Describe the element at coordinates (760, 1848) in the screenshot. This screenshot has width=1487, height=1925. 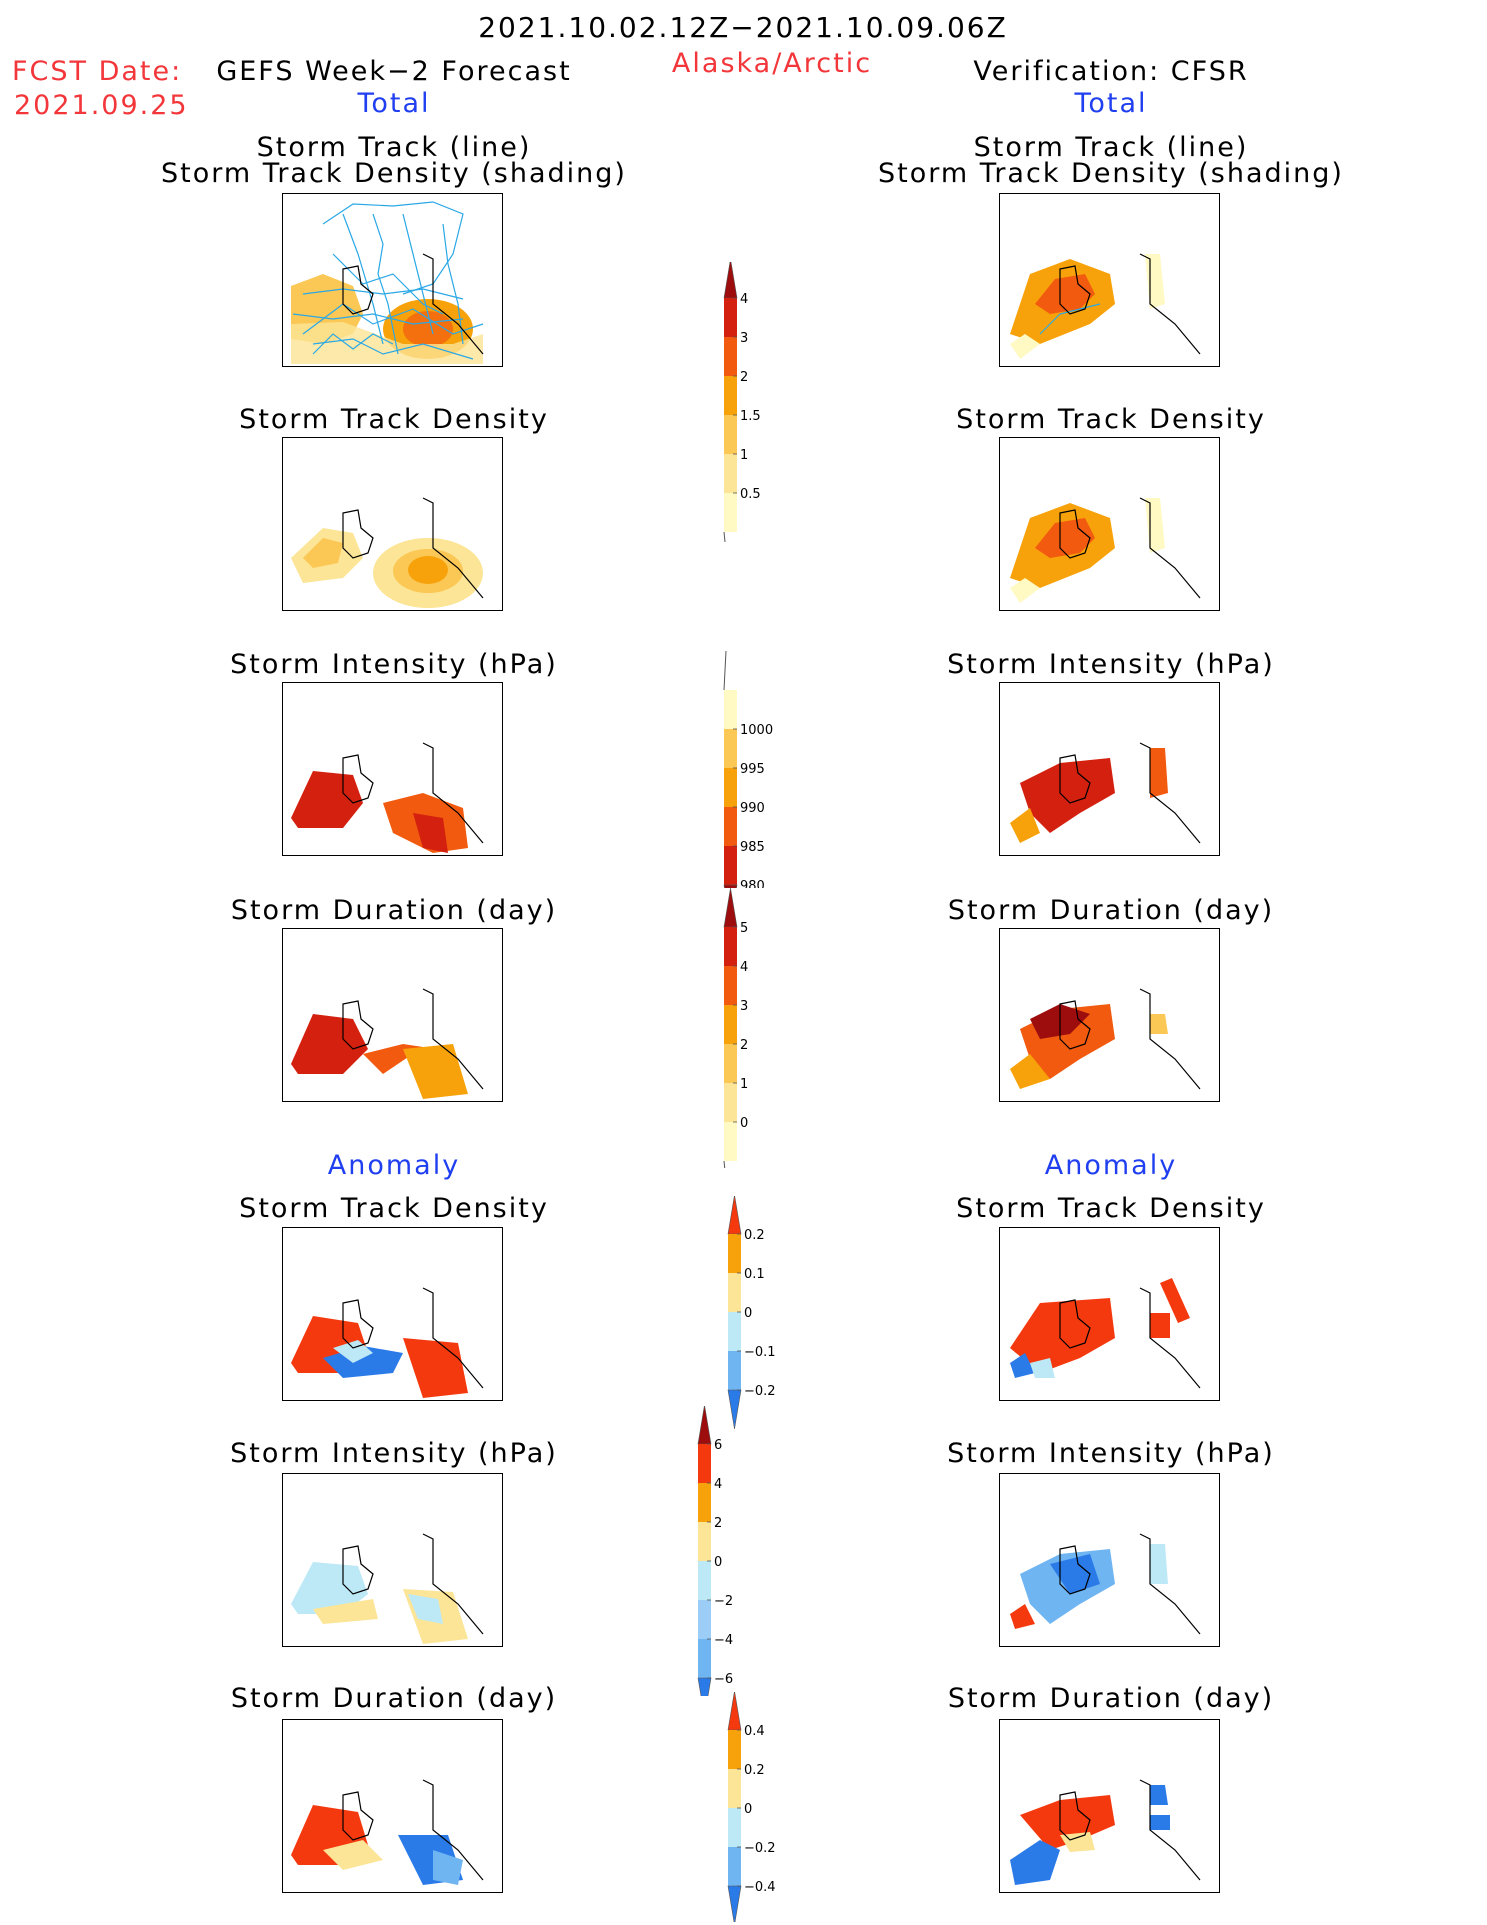
I see `colorbar-tick-label: −0.2` at that location.